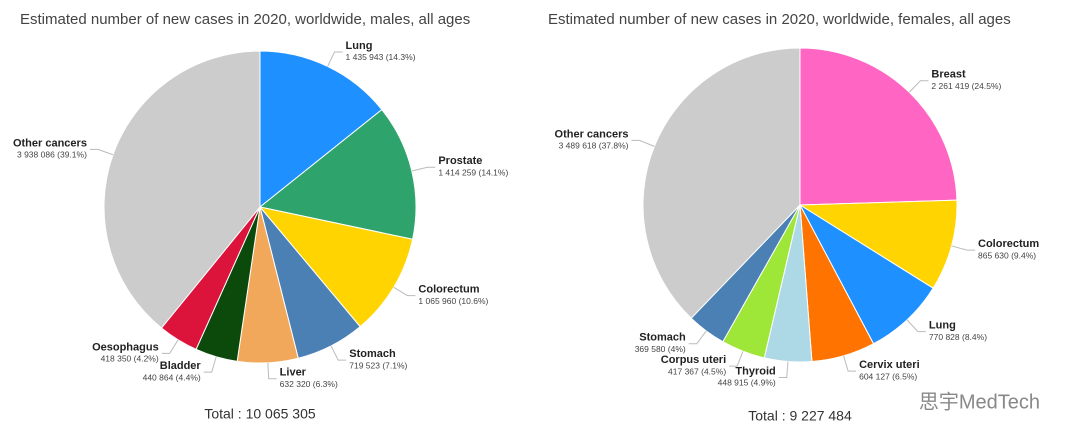  I want to click on slice-label: Breast, so click(948, 75).